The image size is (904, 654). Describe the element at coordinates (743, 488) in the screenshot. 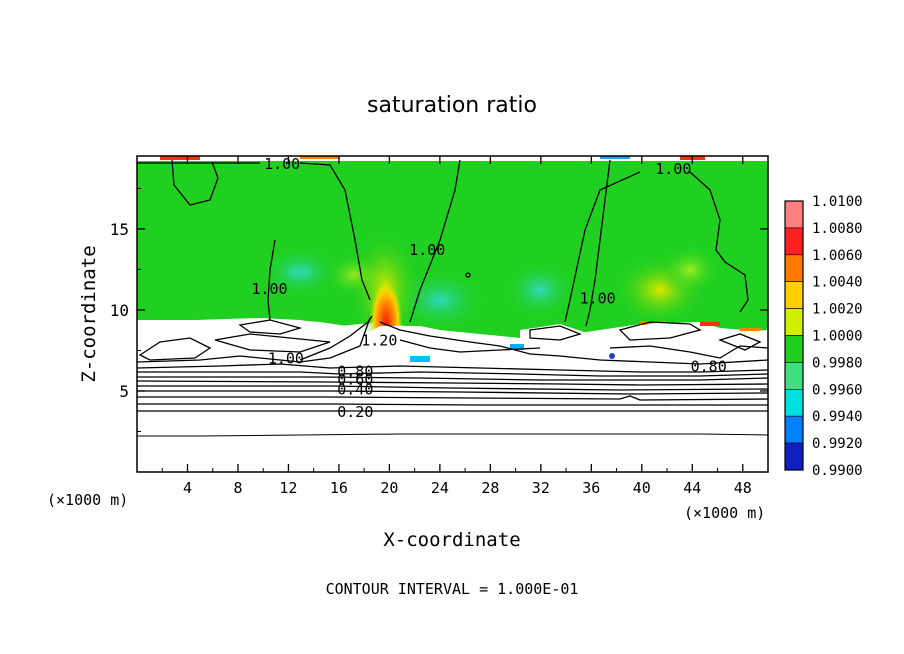

I see `x-tick-label: 48` at that location.